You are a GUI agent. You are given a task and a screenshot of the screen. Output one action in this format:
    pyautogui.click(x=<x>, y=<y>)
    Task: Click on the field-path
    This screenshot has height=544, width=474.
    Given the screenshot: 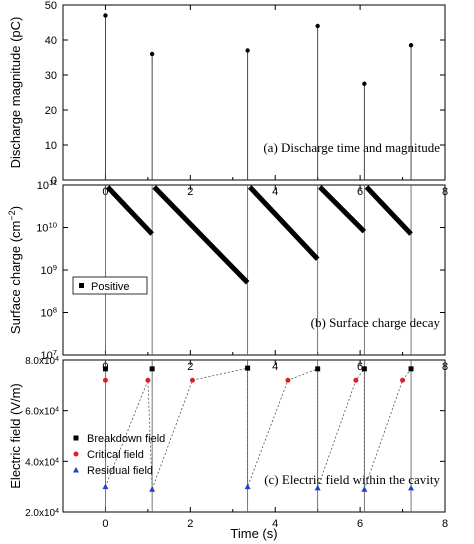 What is the action you would take?
    pyautogui.click(x=258, y=428)
    